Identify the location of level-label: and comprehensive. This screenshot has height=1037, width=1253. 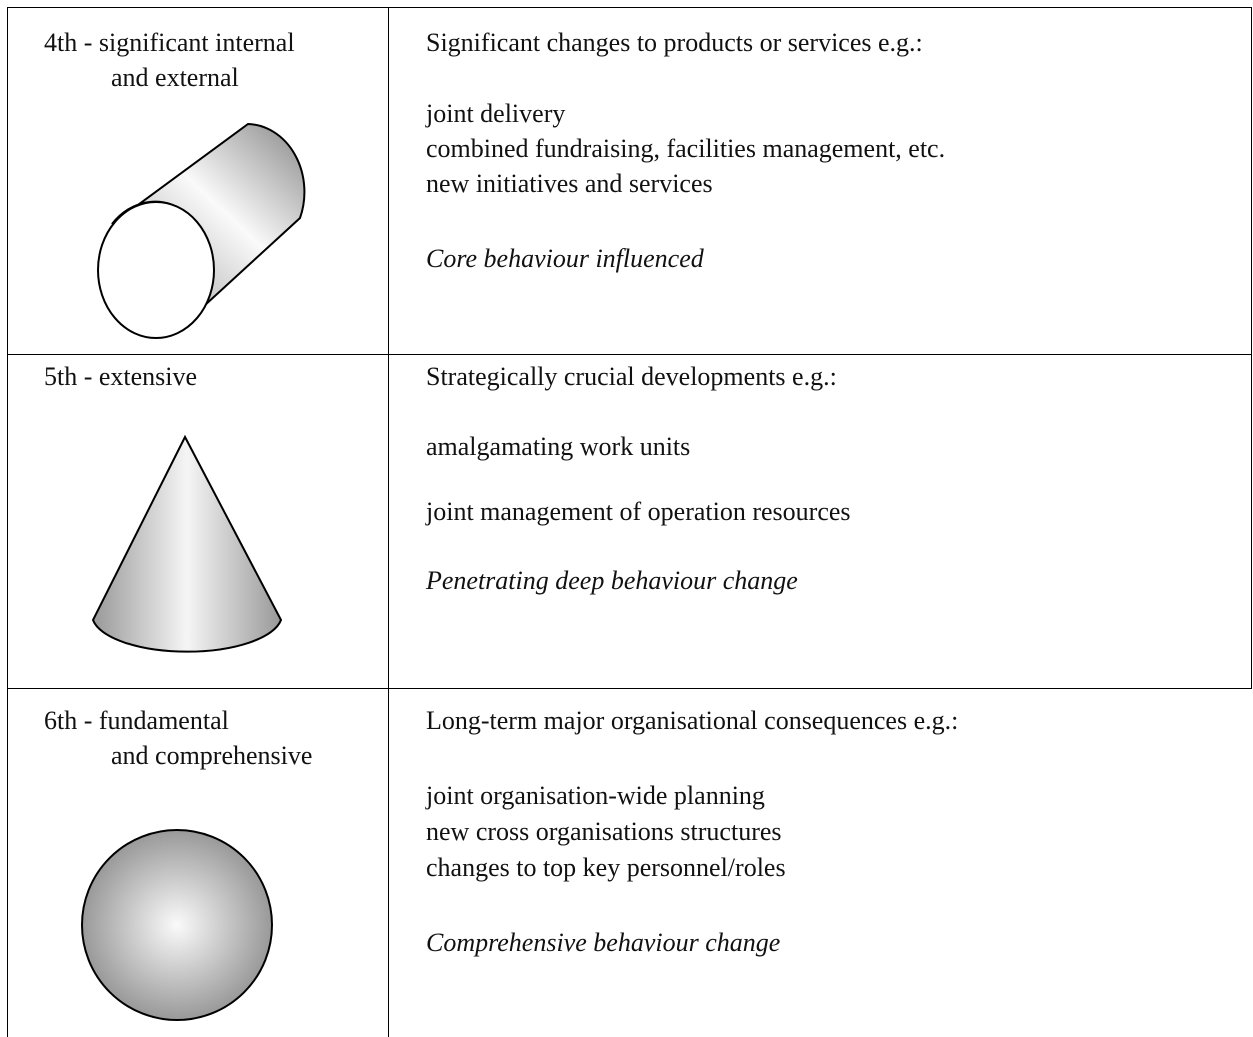
(212, 755).